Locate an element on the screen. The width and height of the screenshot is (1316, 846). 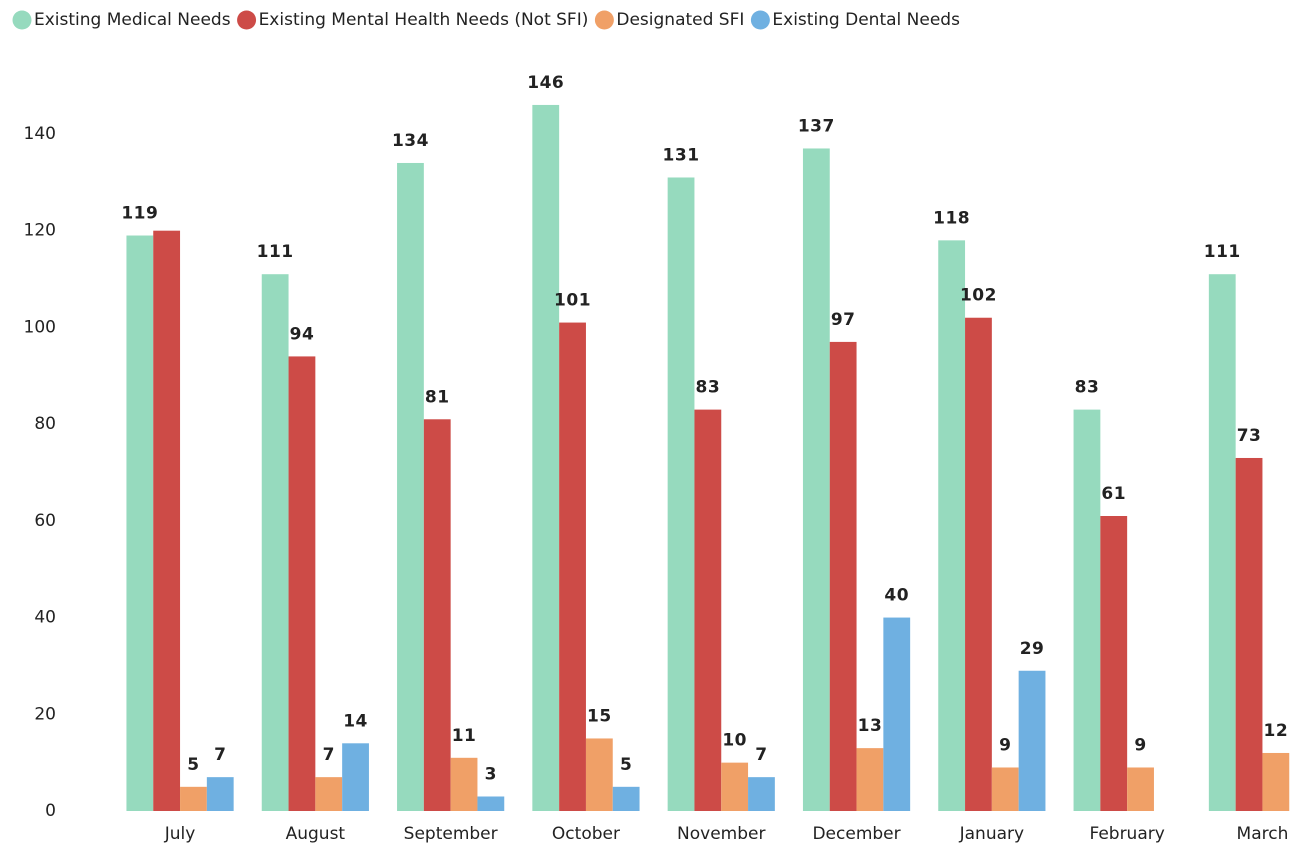
legend-label: Existing Dental Needs is located at coordinates (866, 20).